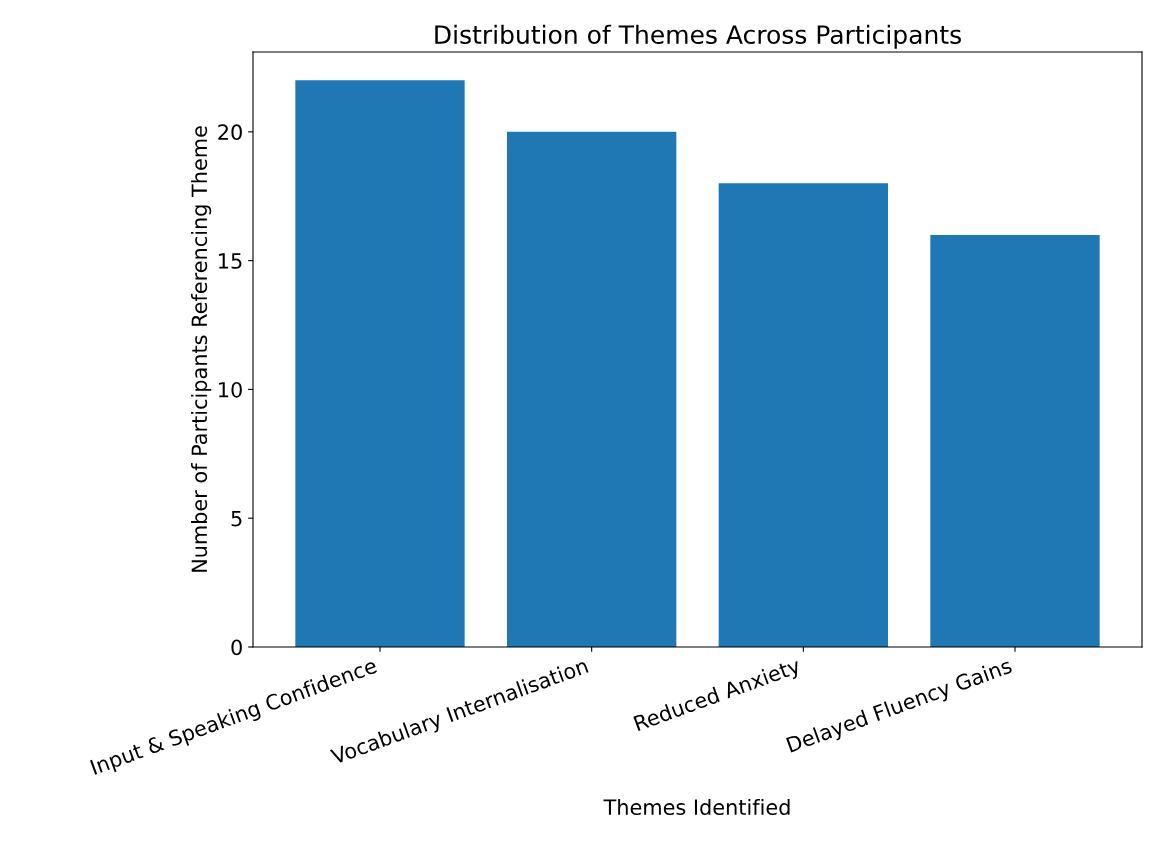  I want to click on y-tick-label: 15, so click(230, 261).